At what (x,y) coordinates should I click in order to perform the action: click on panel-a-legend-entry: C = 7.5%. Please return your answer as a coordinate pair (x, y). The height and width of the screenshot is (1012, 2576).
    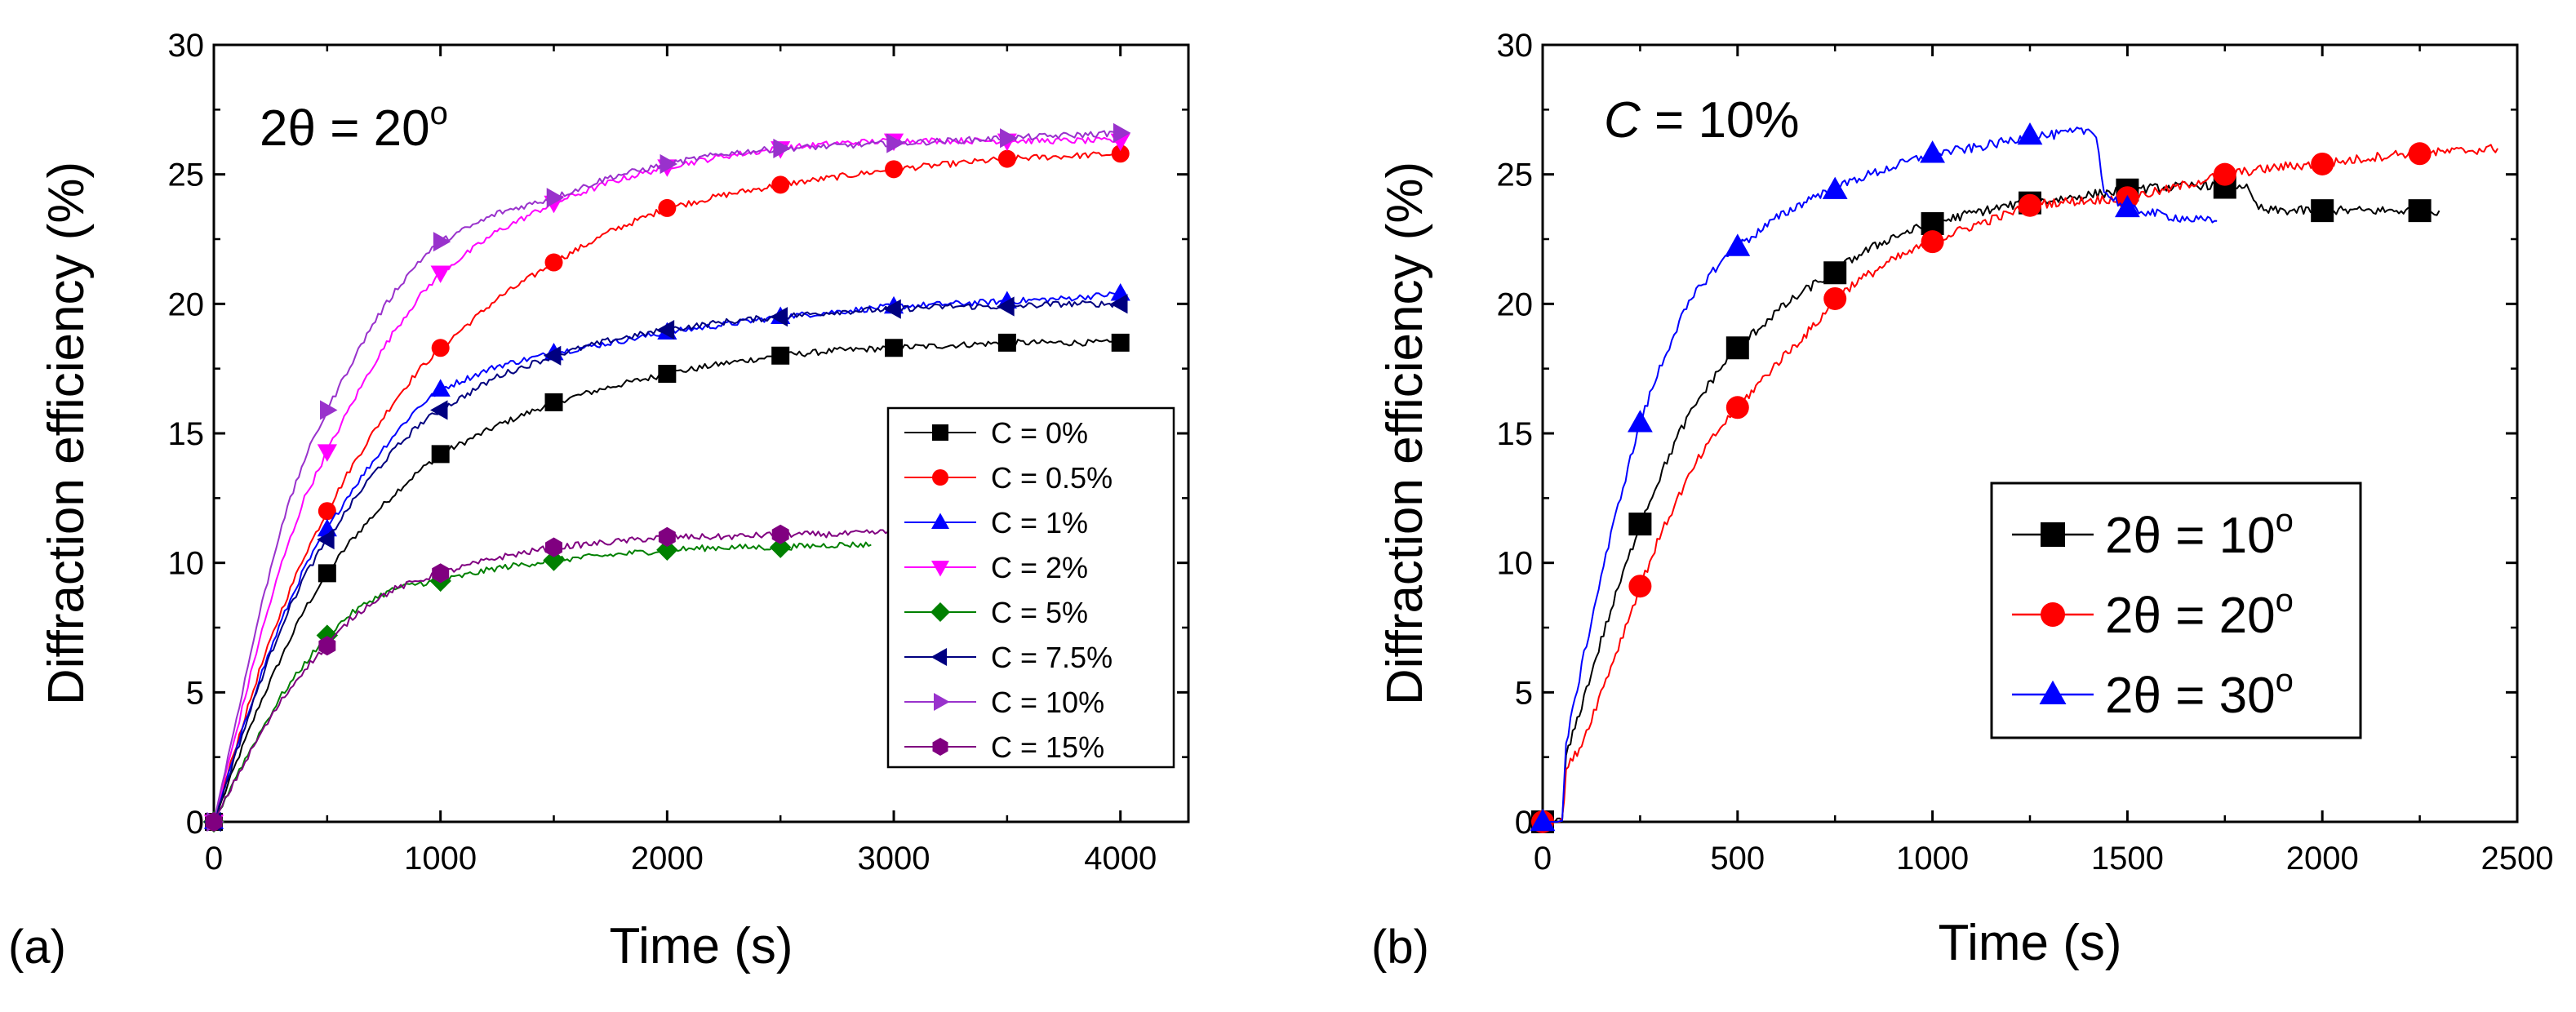
    Looking at the image, I should click on (1008, 658).